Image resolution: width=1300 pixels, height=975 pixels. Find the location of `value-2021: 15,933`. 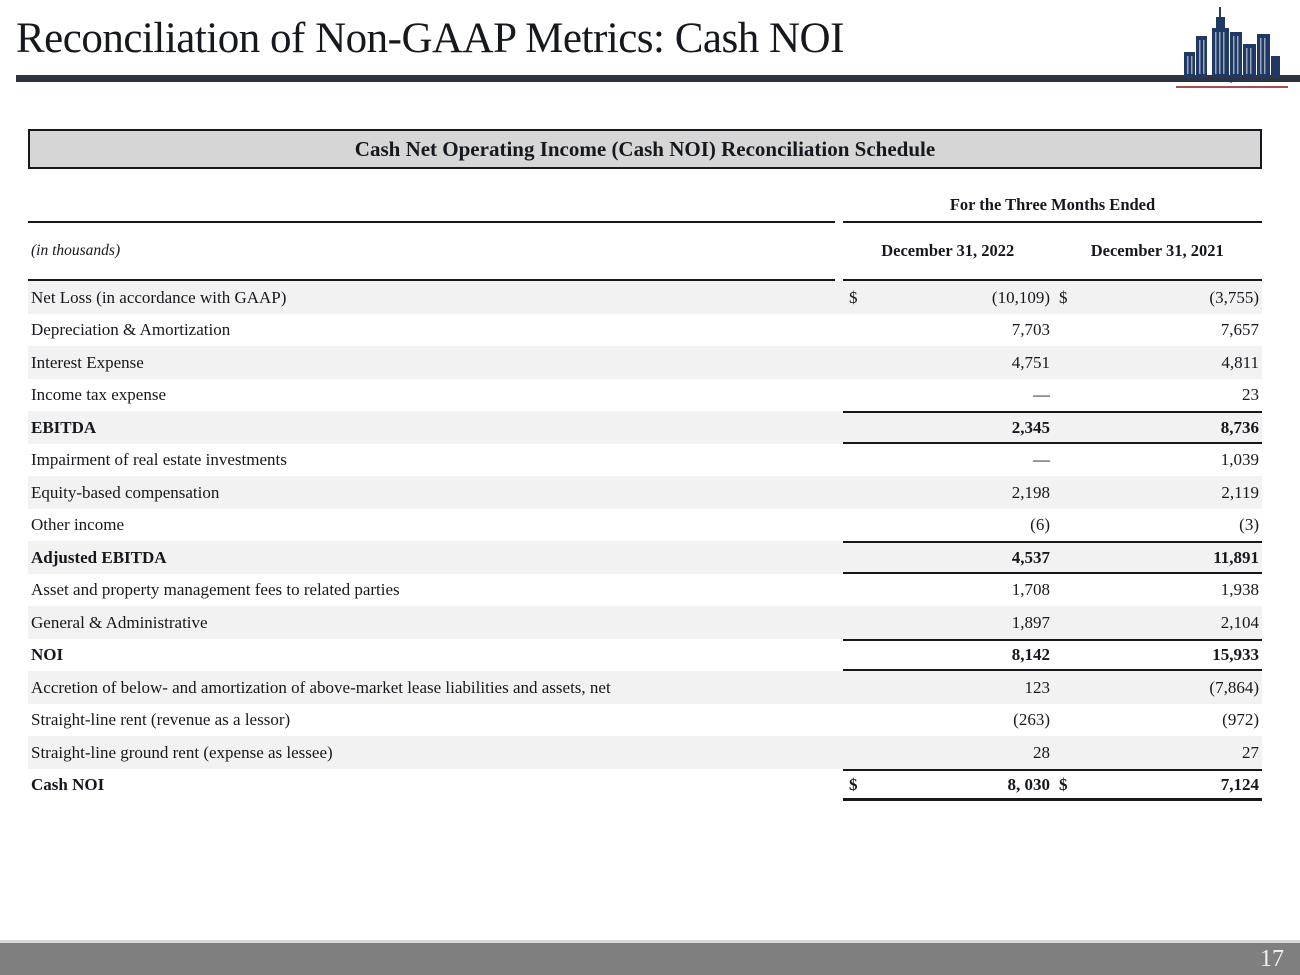

value-2021: 15,933 is located at coordinates (1235, 655).